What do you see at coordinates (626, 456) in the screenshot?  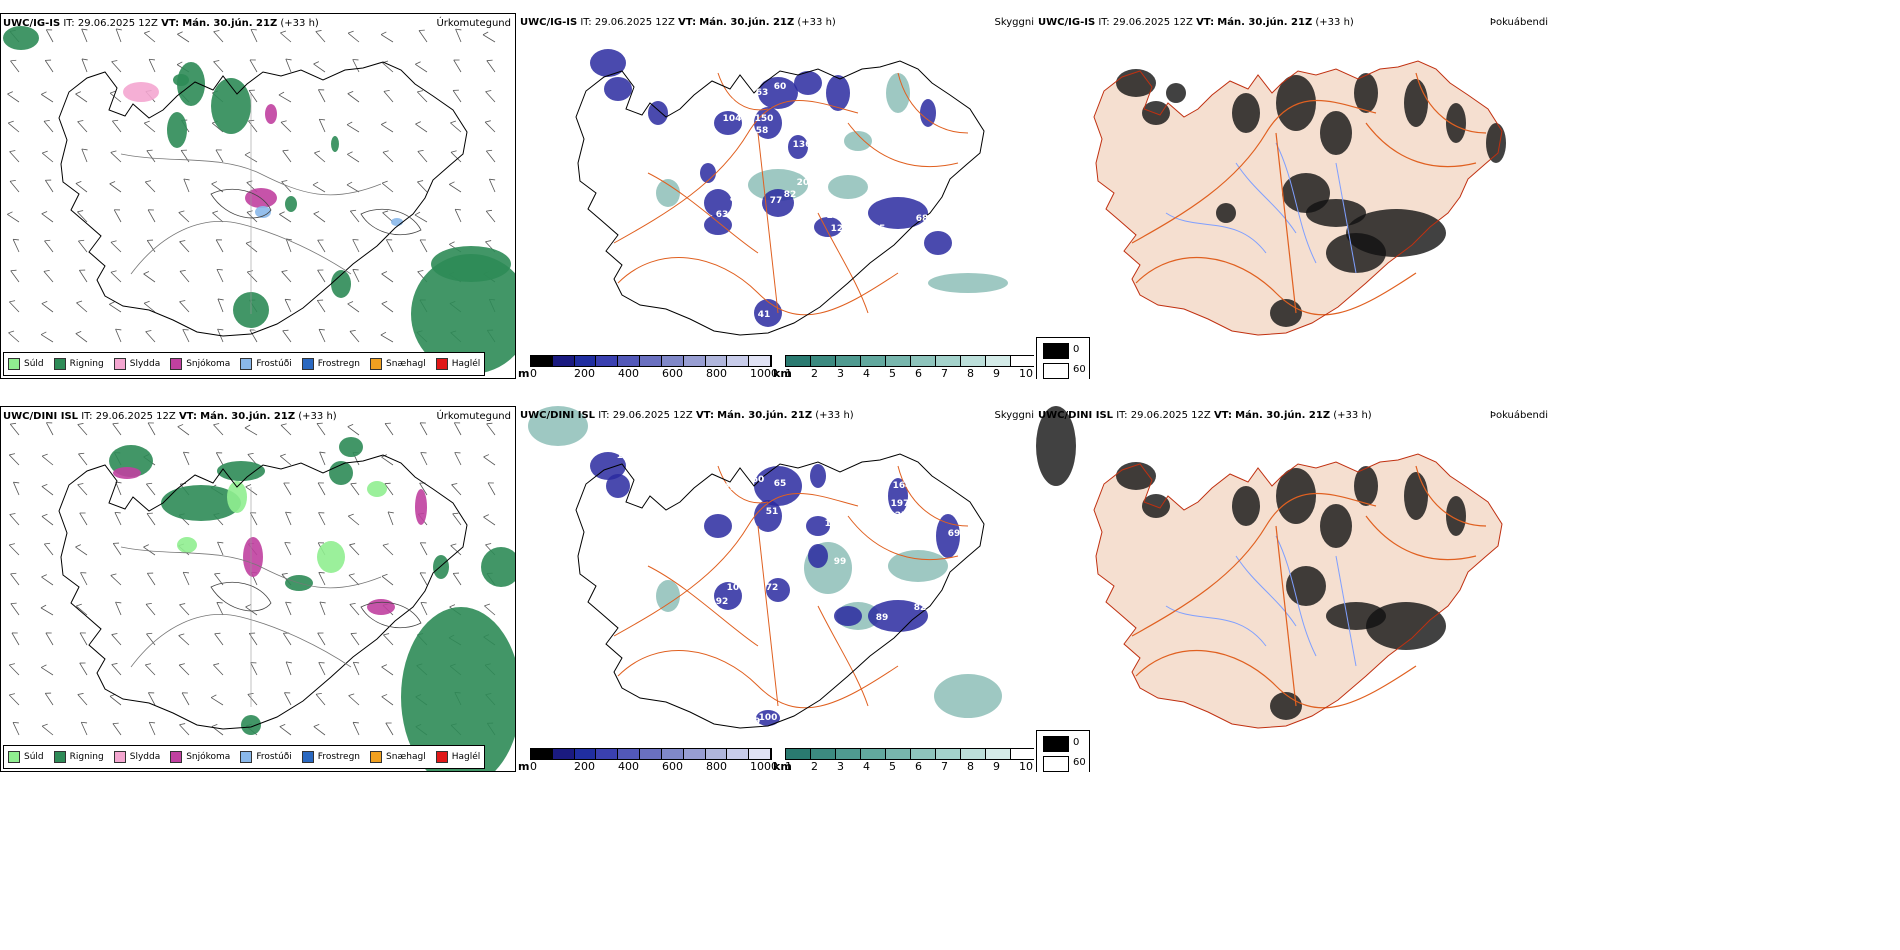 I see `cloudbase-label: 107` at bounding box center [626, 456].